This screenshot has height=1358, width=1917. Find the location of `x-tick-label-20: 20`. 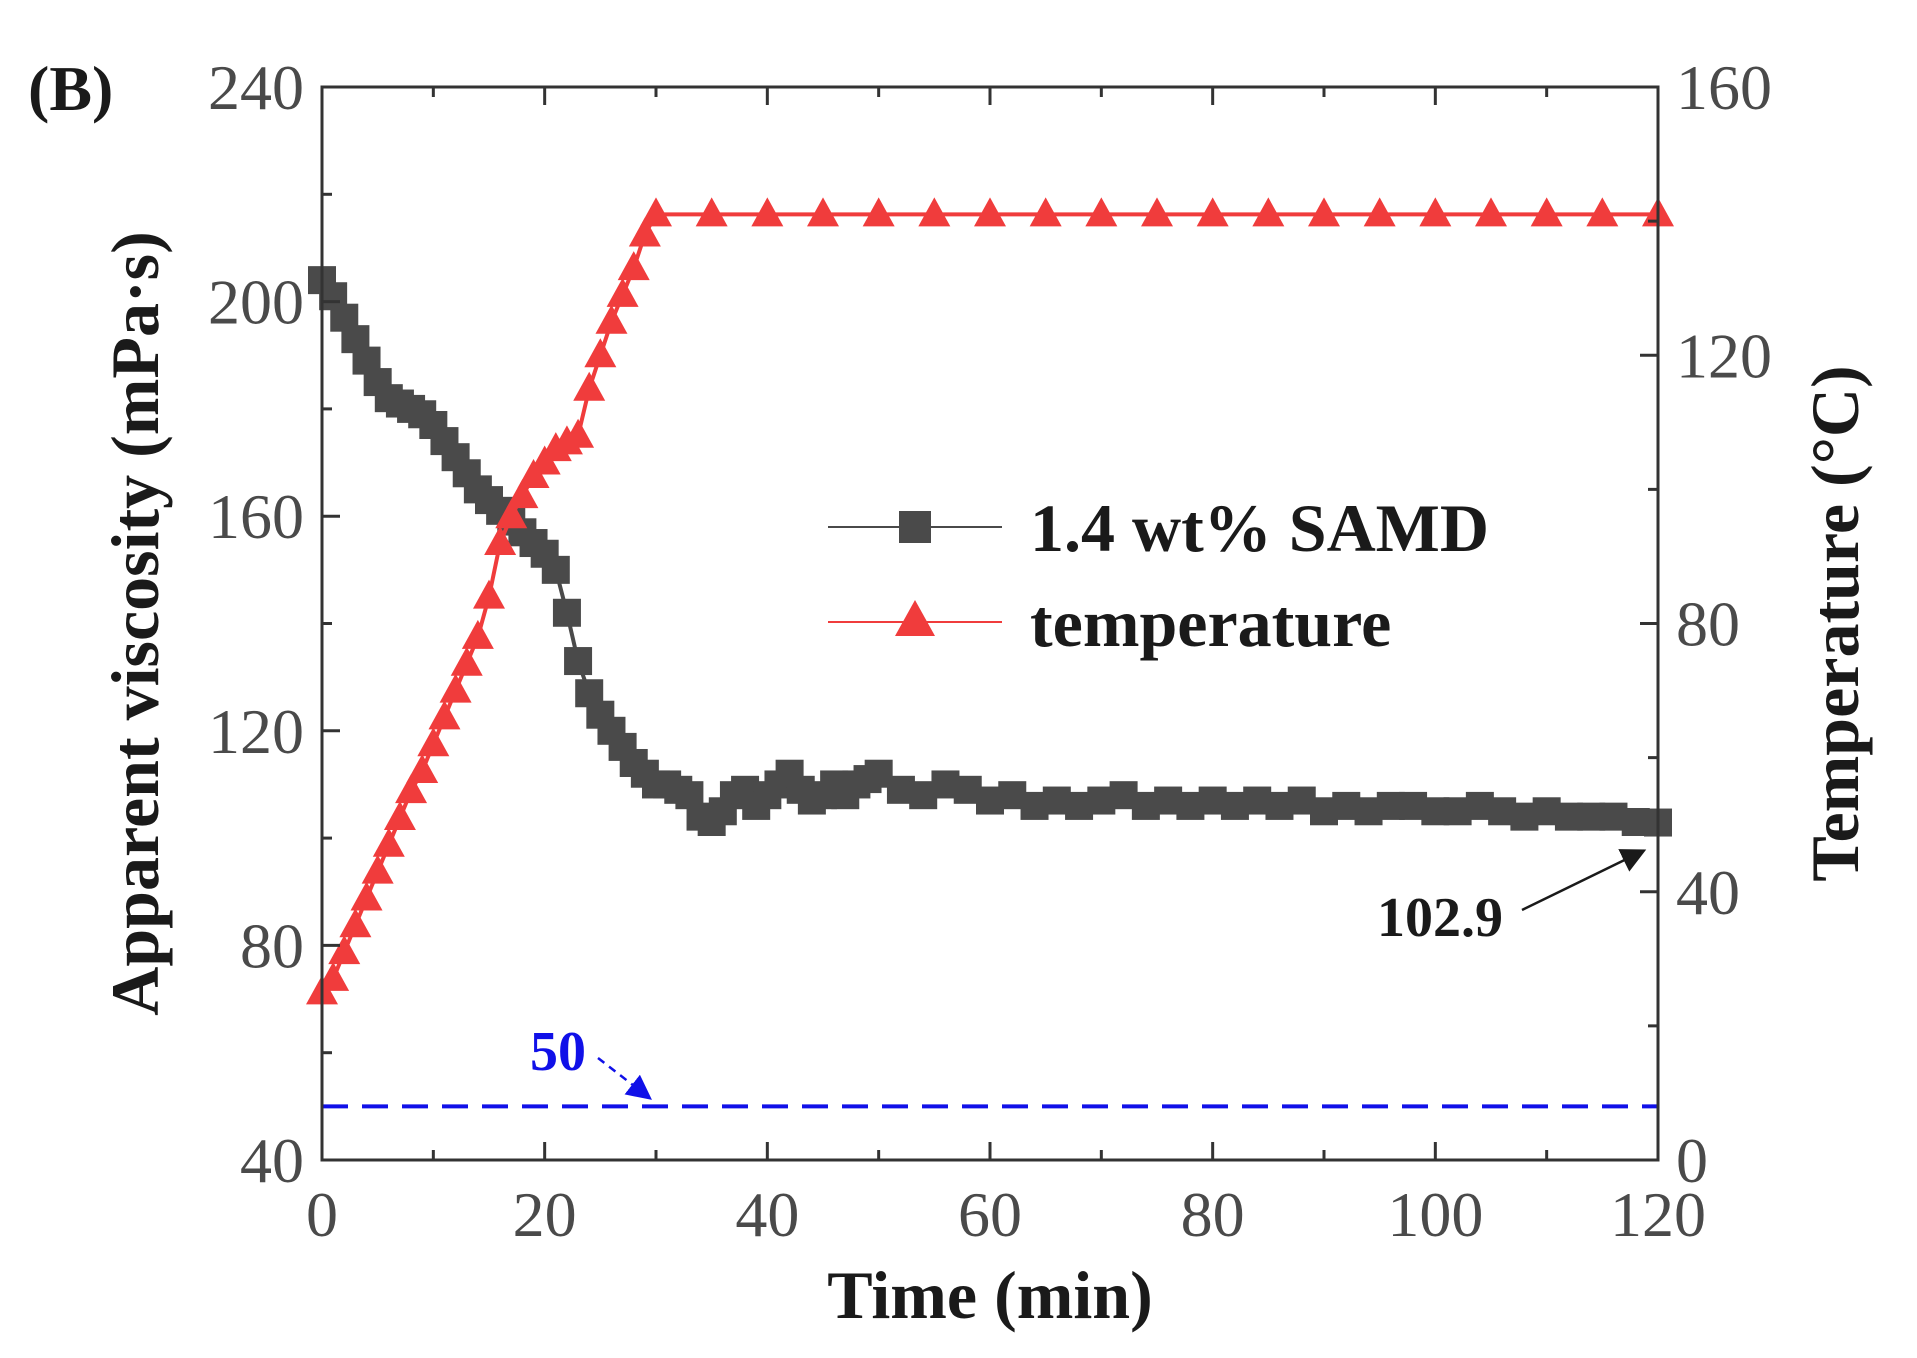

x-tick-label-20: 20 is located at coordinates (545, 1214).